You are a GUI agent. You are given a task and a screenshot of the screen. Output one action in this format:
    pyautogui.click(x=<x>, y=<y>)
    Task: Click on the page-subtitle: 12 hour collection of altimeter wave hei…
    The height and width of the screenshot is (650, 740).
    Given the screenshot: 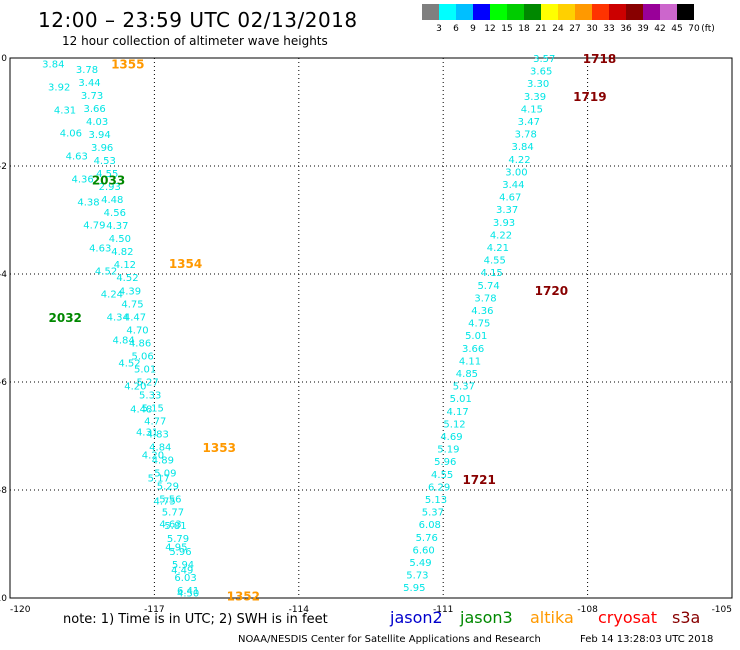 What is the action you would take?
    pyautogui.click(x=195, y=41)
    